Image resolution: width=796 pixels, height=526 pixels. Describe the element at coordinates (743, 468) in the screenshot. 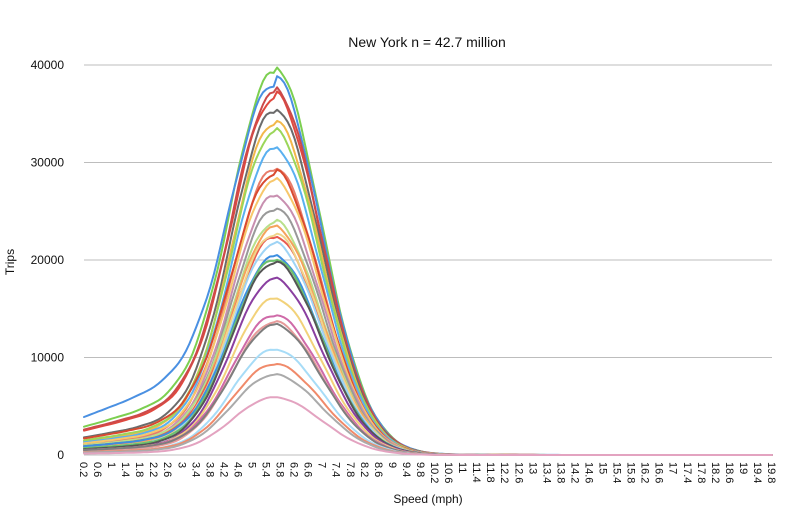

I see `x-tick-label: 19` at that location.